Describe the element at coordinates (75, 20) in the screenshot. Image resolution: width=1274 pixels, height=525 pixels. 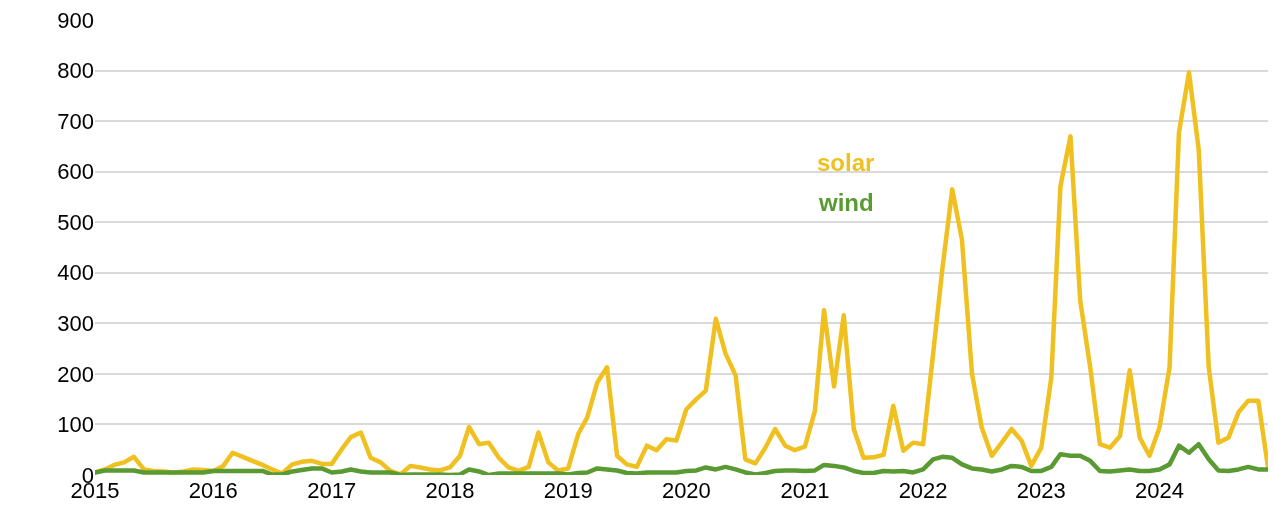
I see `y-tick-label: 900` at that location.